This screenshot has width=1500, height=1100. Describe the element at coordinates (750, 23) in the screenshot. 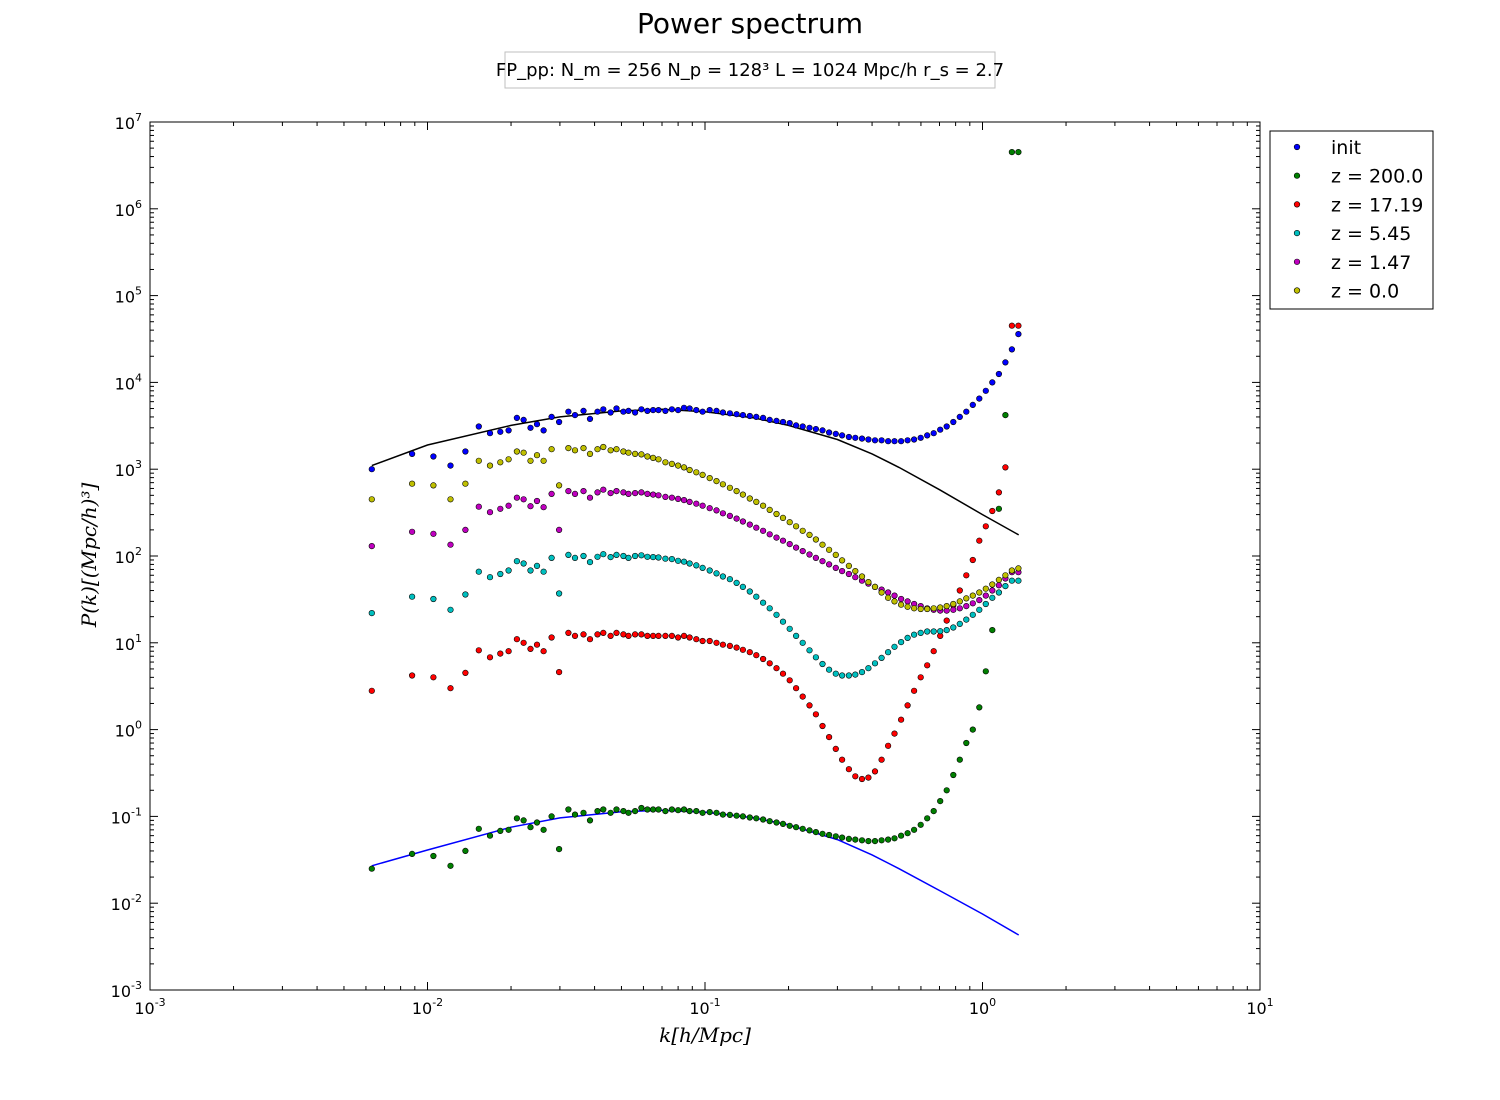

I see `chart-title: Power spectrum` at that location.